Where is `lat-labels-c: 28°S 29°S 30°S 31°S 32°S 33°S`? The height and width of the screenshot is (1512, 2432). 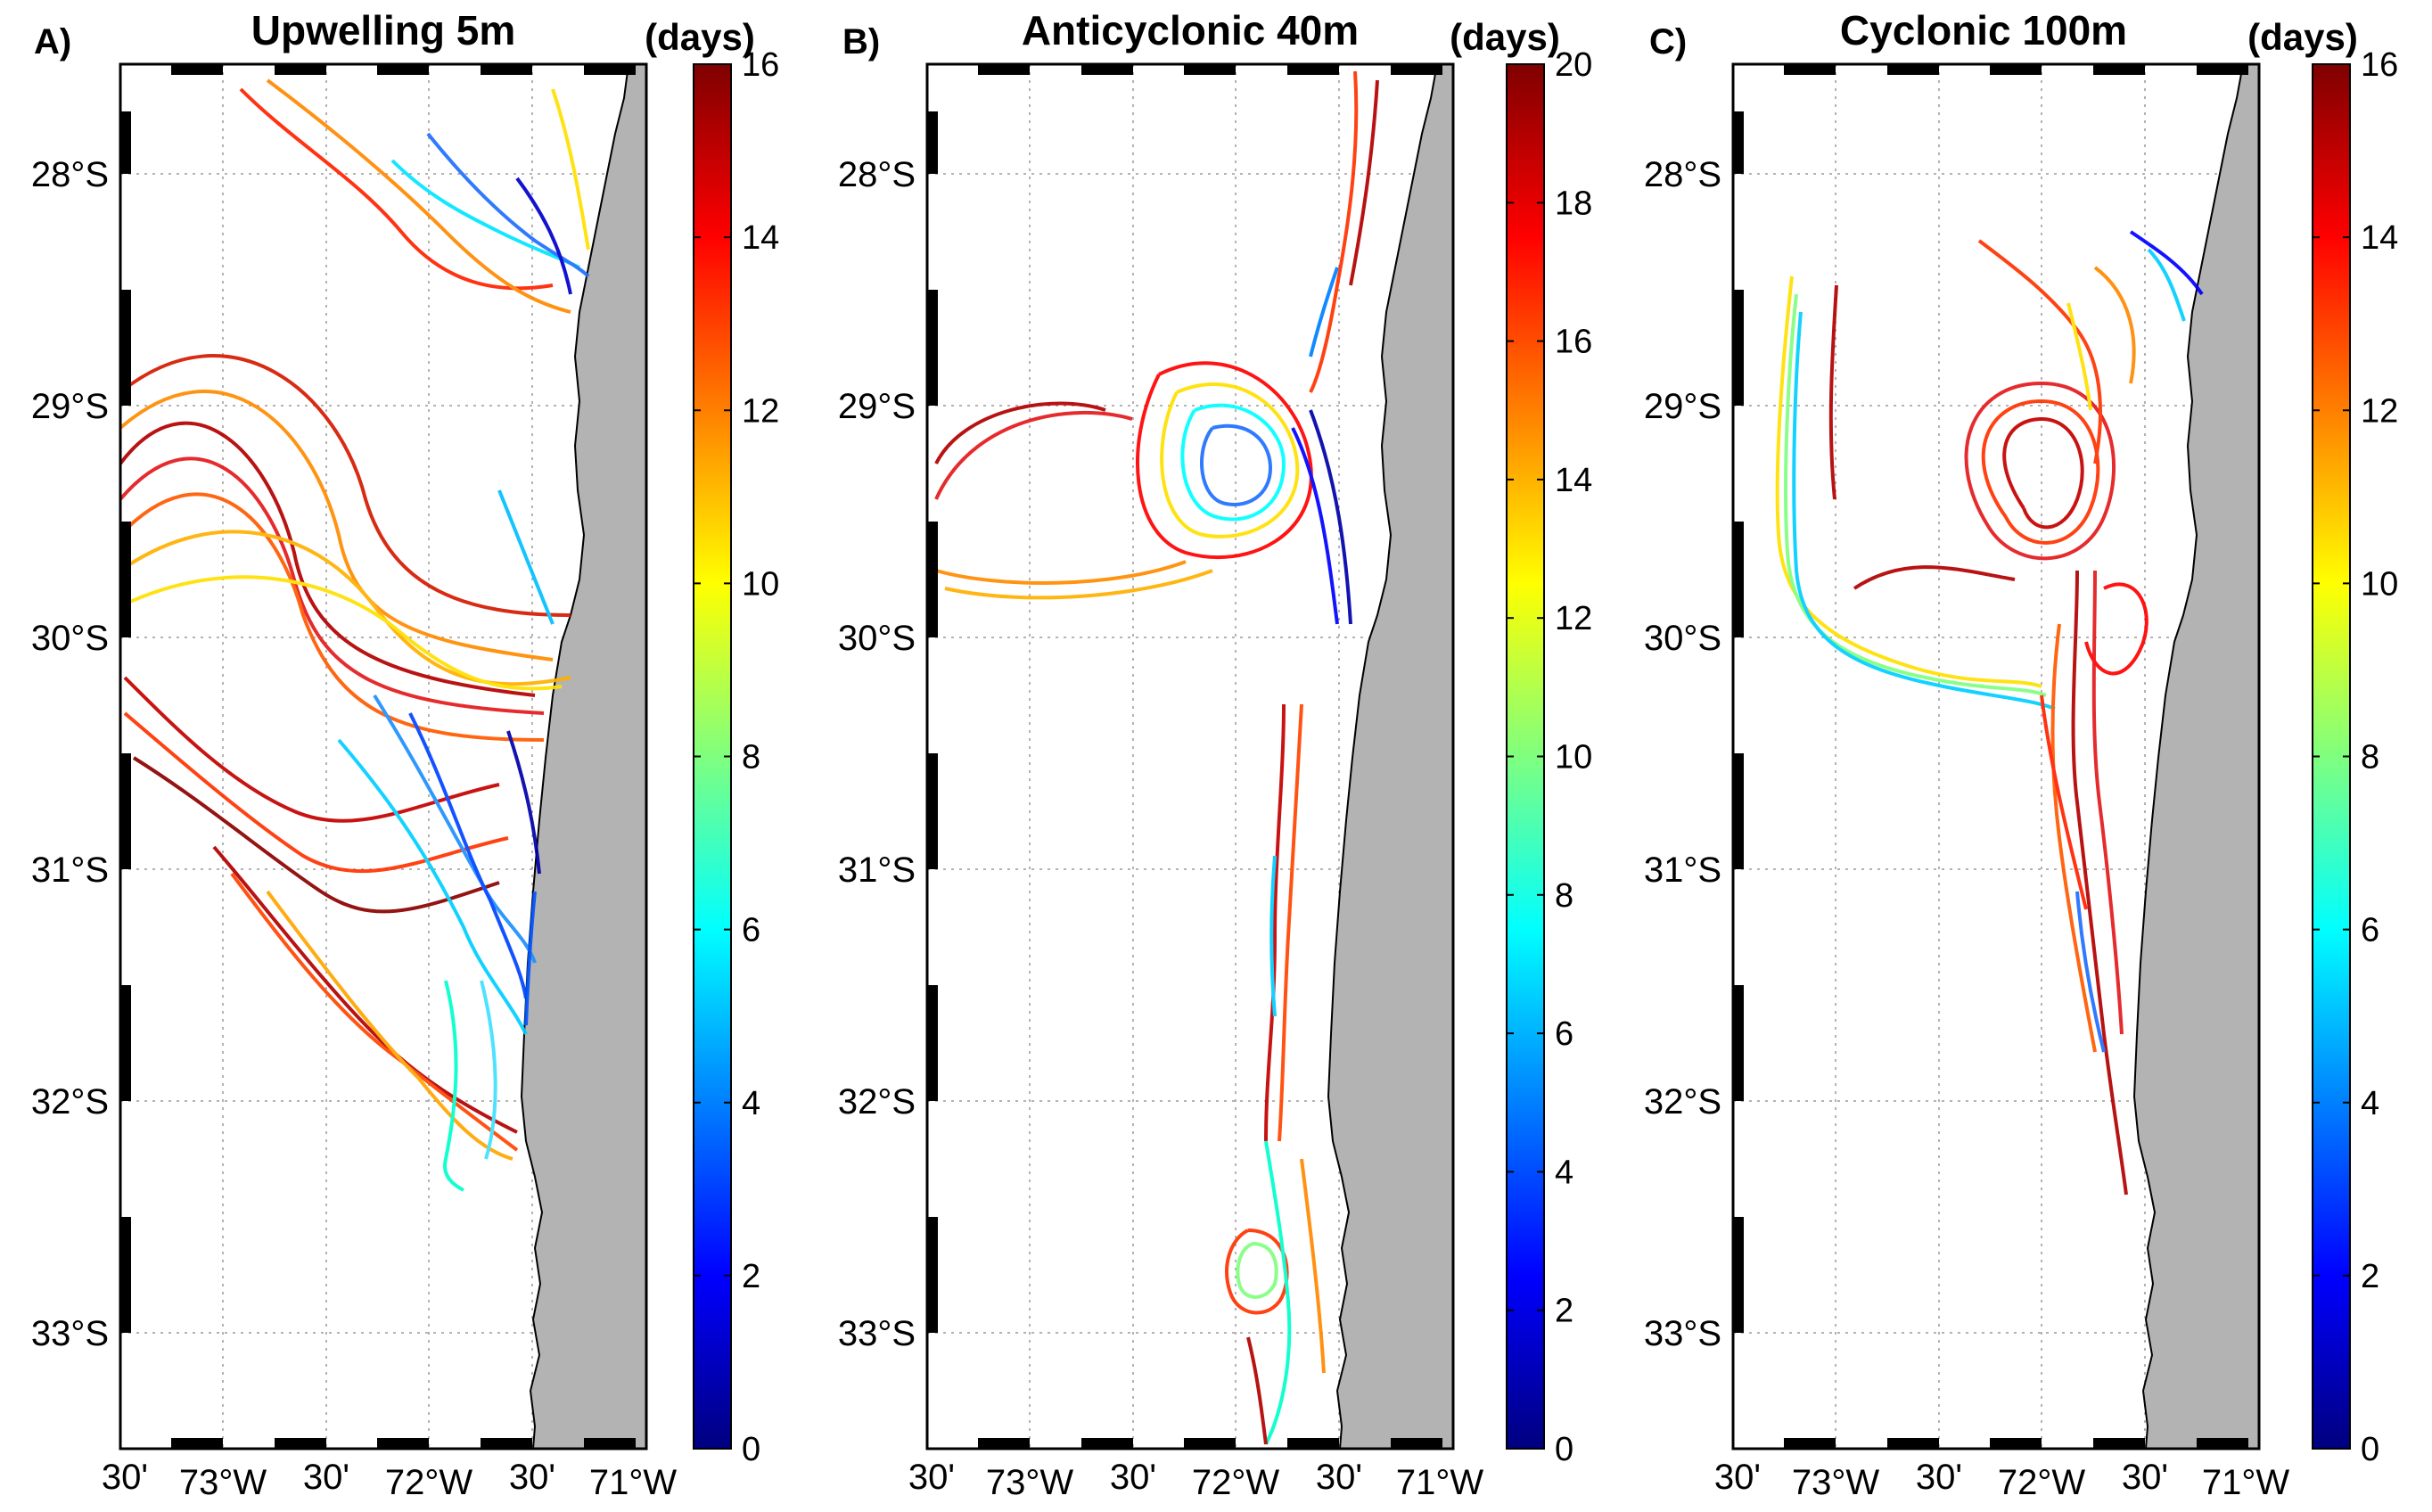 lat-labels-c: 28°S 29°S 30°S 31°S 32°S 33°S is located at coordinates (1682, 754).